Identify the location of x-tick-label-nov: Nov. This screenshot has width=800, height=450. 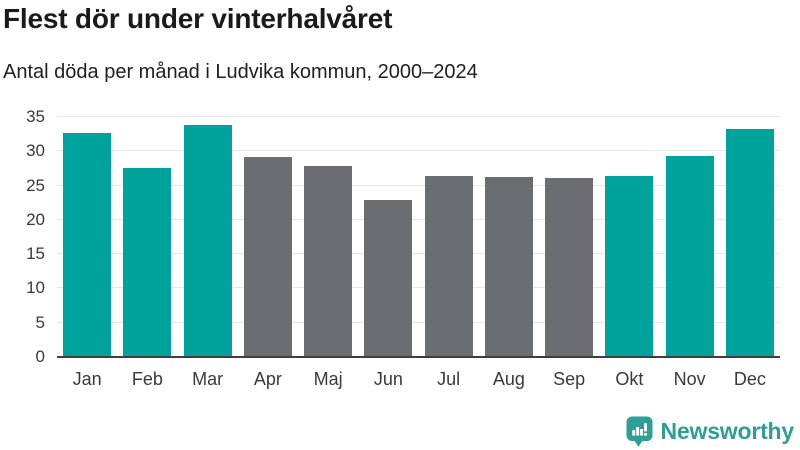
(689, 379).